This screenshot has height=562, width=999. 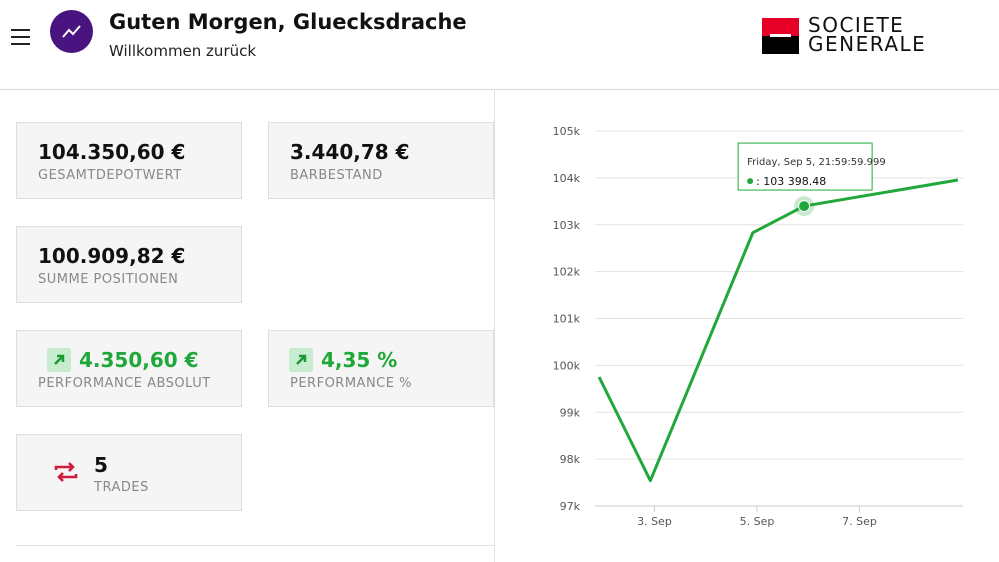 I want to click on stat-label: SUMME POSITIONEN, so click(x=108, y=279).